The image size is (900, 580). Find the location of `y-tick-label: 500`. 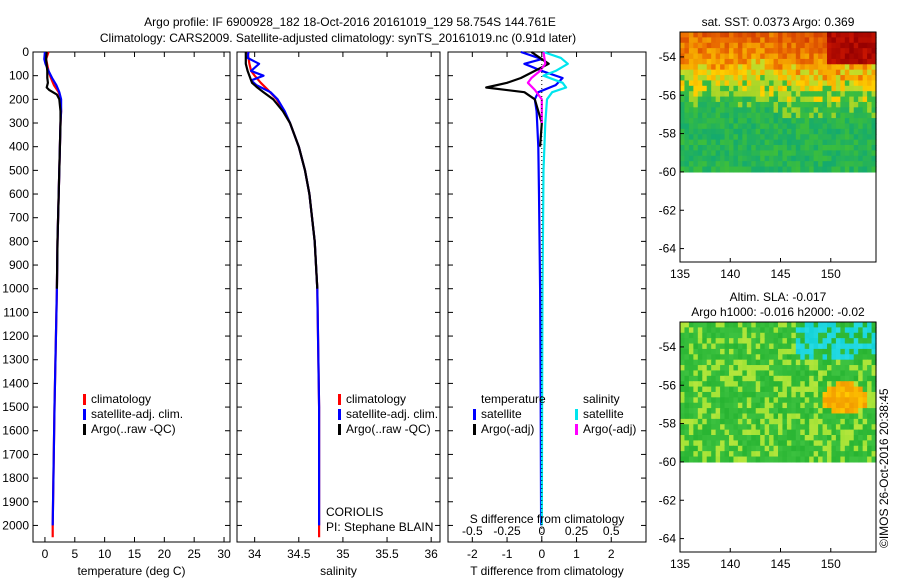

y-tick-label: 500 is located at coordinates (19, 170).